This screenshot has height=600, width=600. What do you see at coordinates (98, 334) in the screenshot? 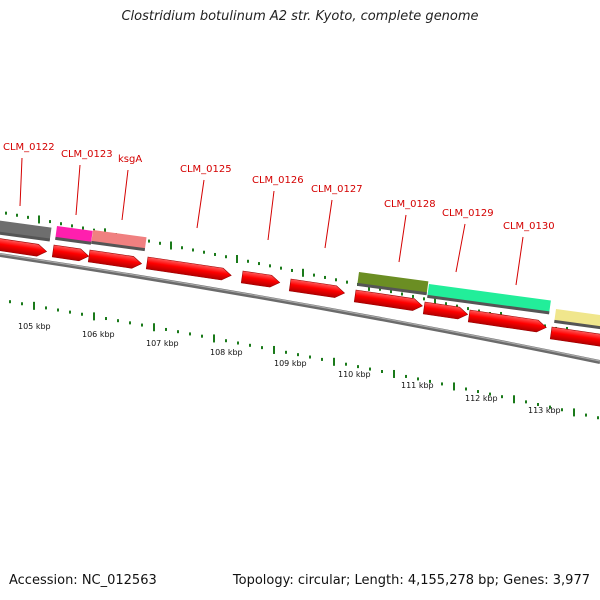
I see `kbp-label: 106 kbp` at bounding box center [98, 334].